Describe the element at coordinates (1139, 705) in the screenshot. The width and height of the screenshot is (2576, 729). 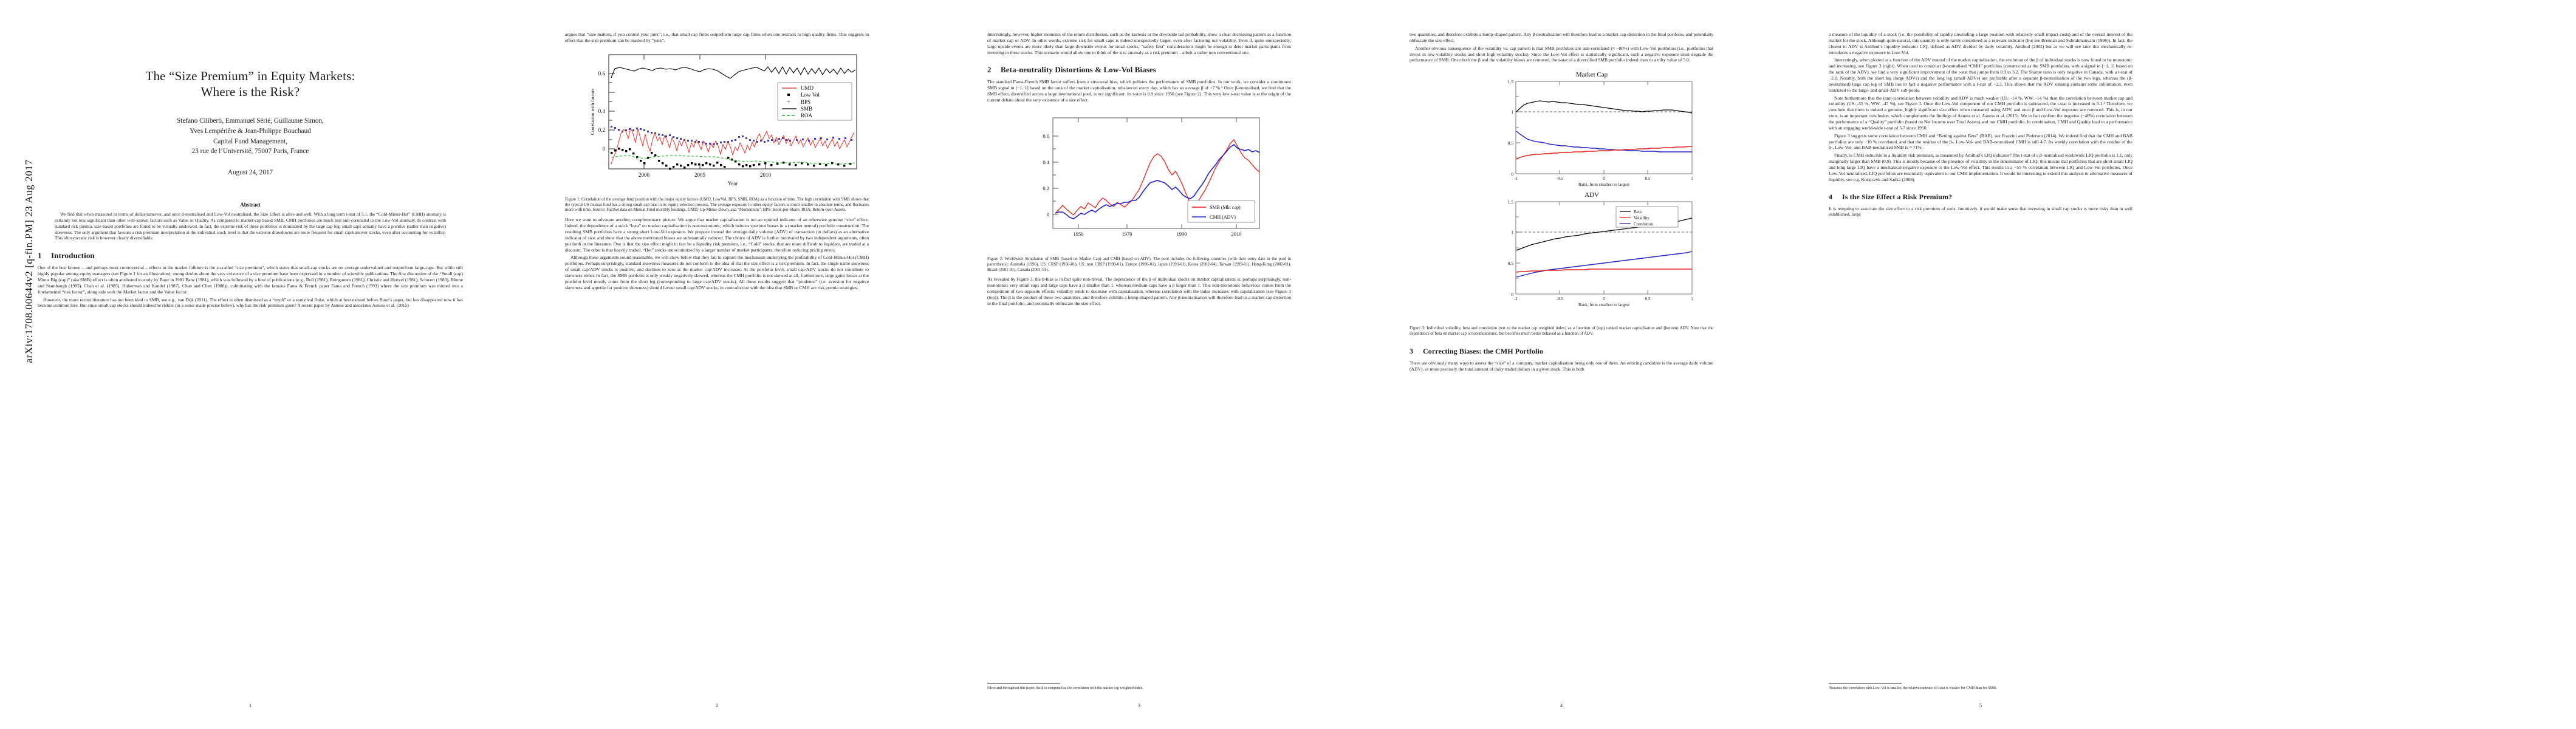
I see `page-number: 3` at that location.